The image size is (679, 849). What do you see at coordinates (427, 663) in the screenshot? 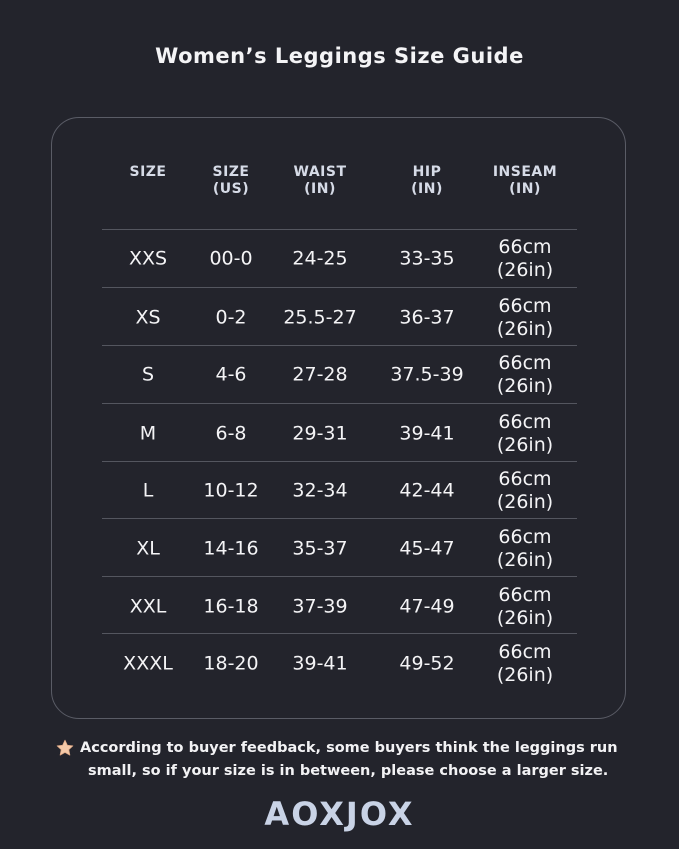
I see `cell-hip: 49-52` at bounding box center [427, 663].